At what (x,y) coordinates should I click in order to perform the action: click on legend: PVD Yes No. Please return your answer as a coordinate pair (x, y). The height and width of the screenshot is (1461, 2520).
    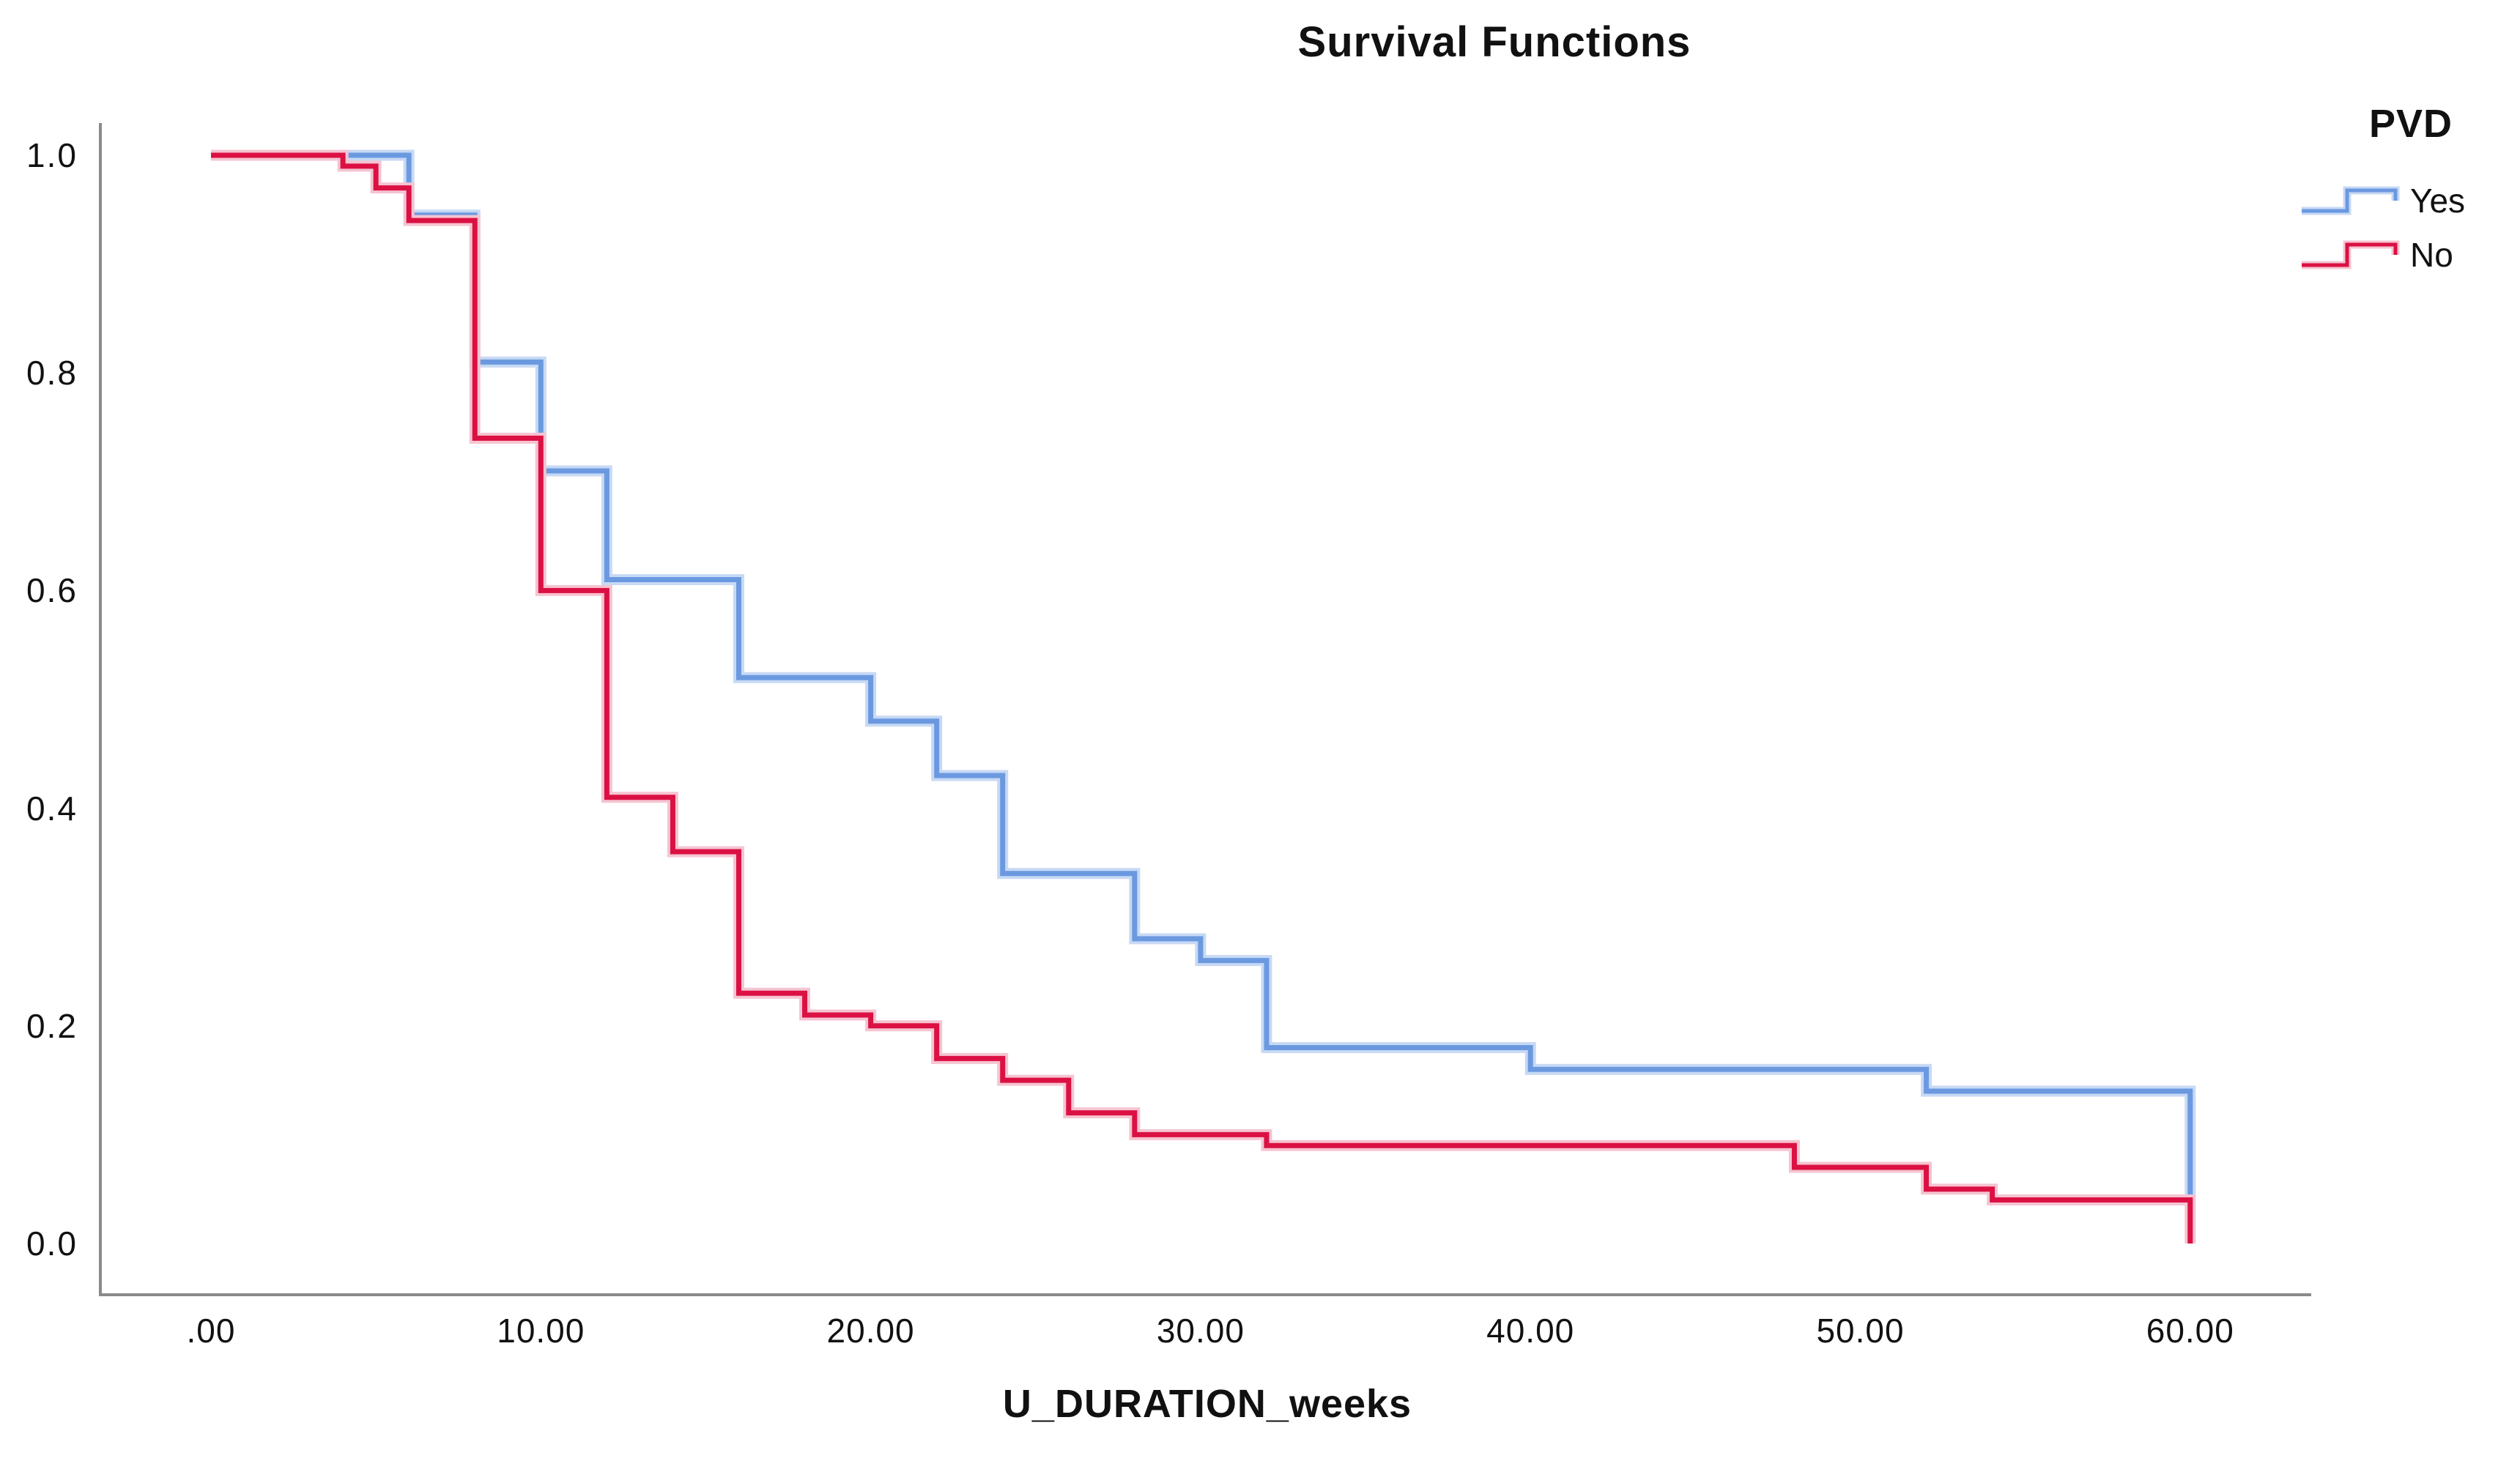
    Looking at the image, I should click on (2409, 194).